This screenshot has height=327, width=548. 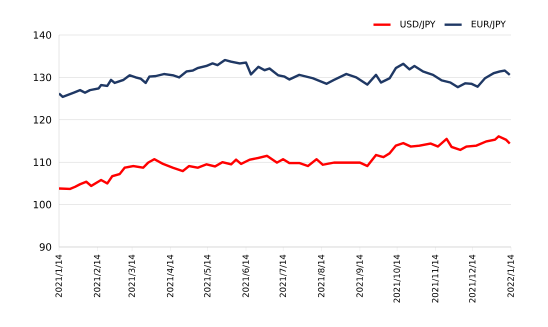 I want to click on y-tick-label: 120, so click(x=43, y=120).